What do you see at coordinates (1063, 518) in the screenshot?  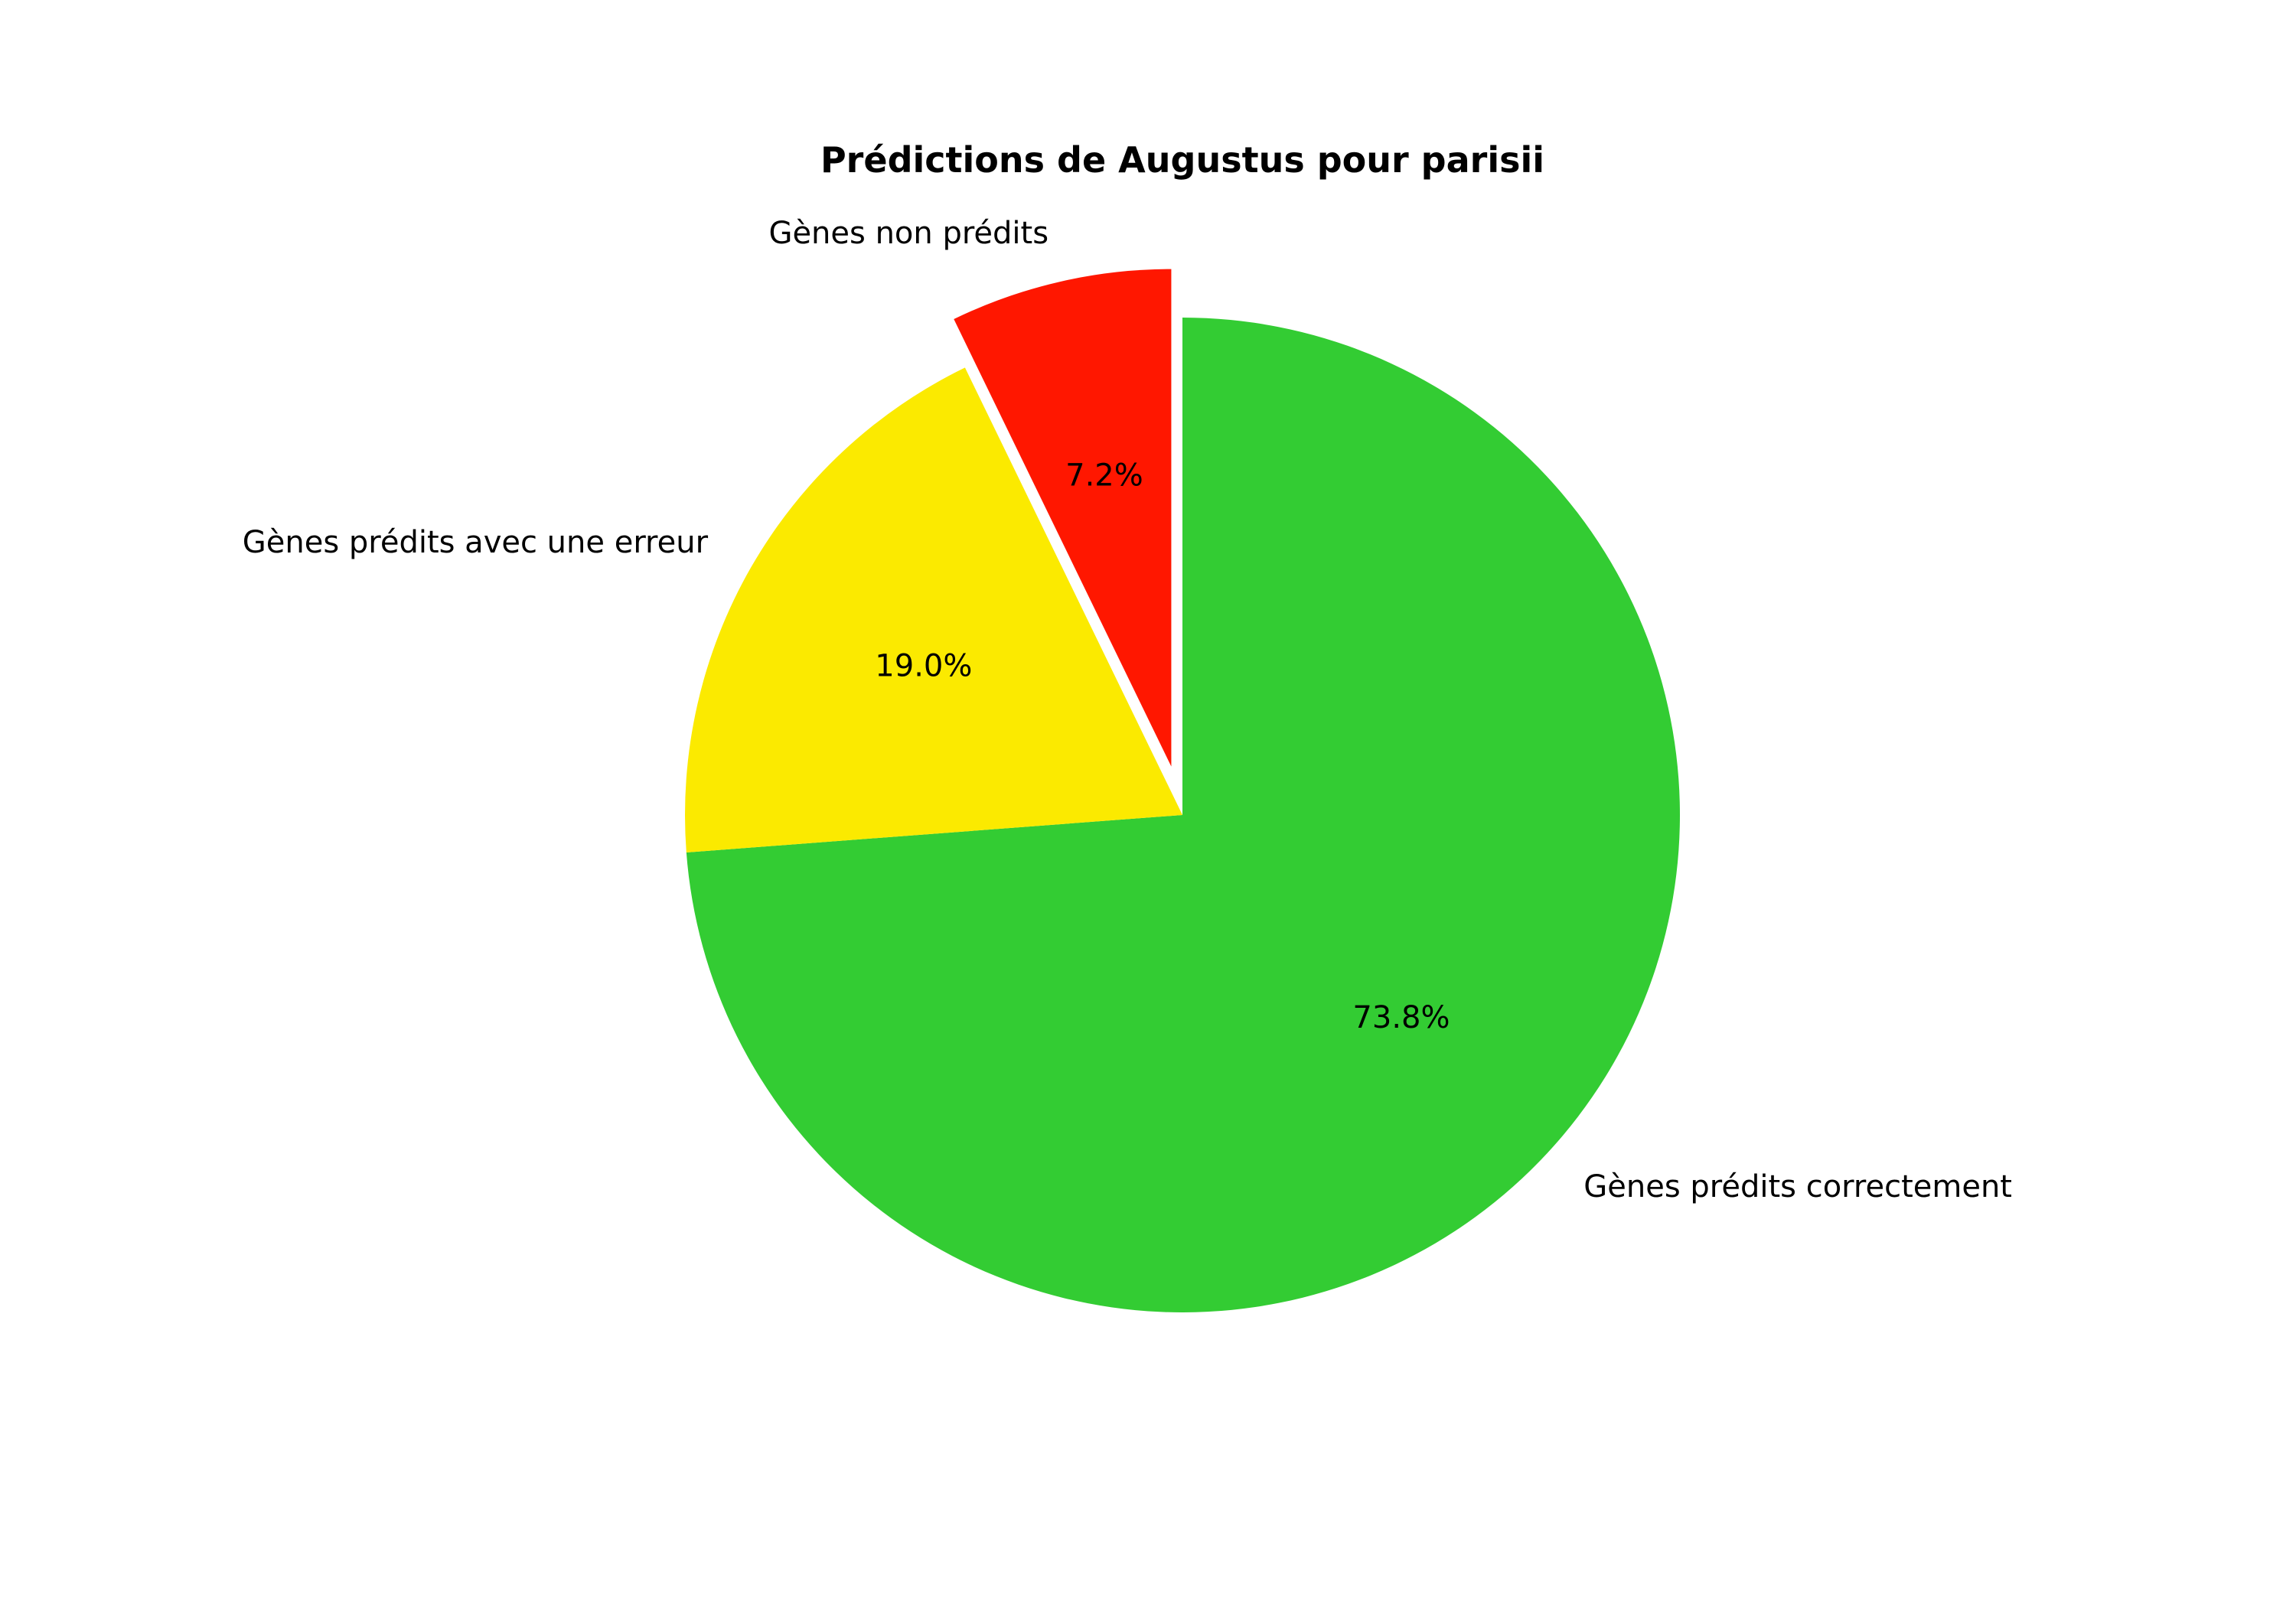 I see `pie-slice-genes-non-predits` at bounding box center [1063, 518].